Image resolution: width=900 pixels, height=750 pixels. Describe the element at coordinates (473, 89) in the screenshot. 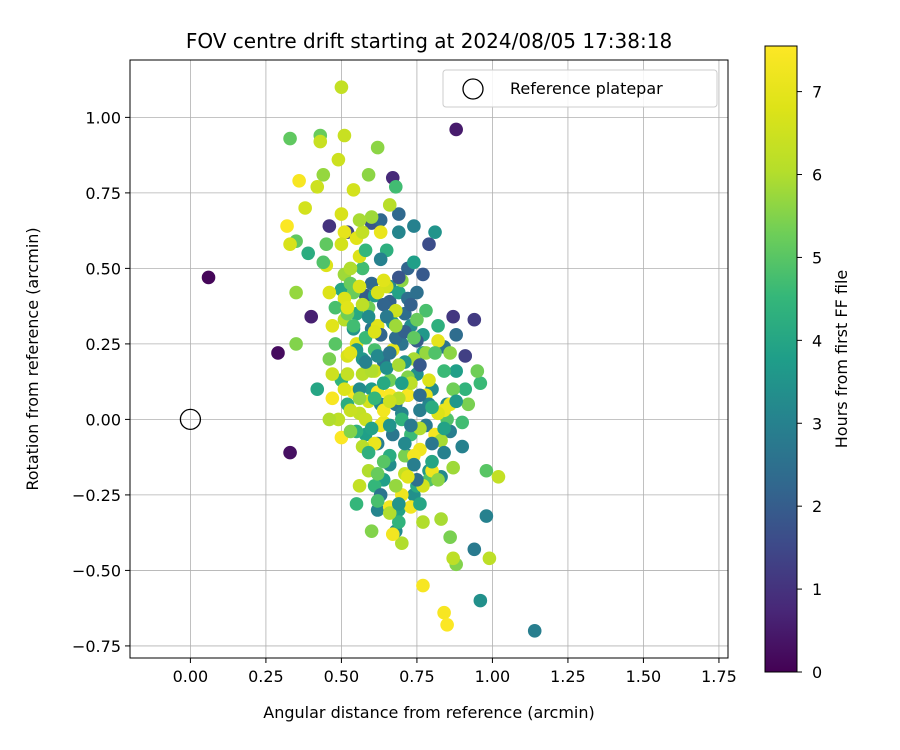

I see `legend-marker-icon` at that location.